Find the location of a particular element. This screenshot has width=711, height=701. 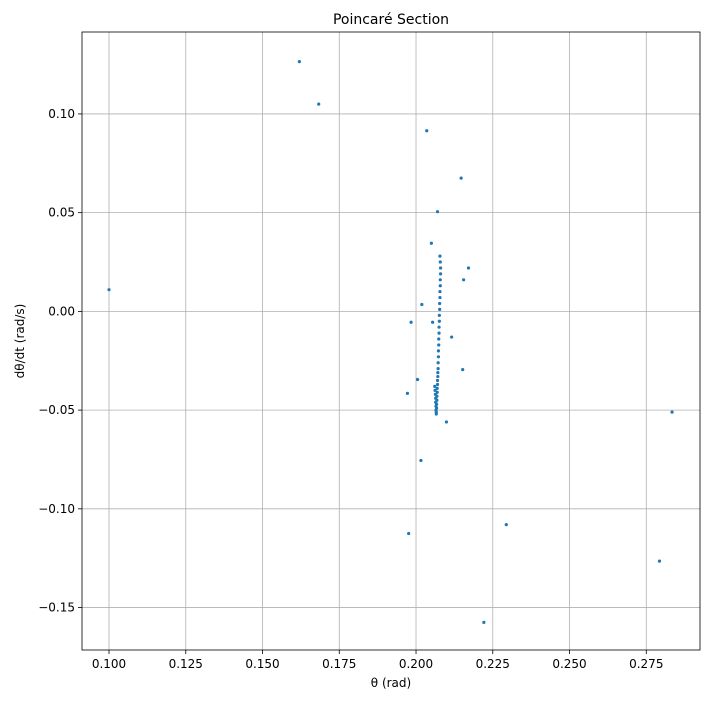

x-tick-label: 0.100 is located at coordinates (109, 664).